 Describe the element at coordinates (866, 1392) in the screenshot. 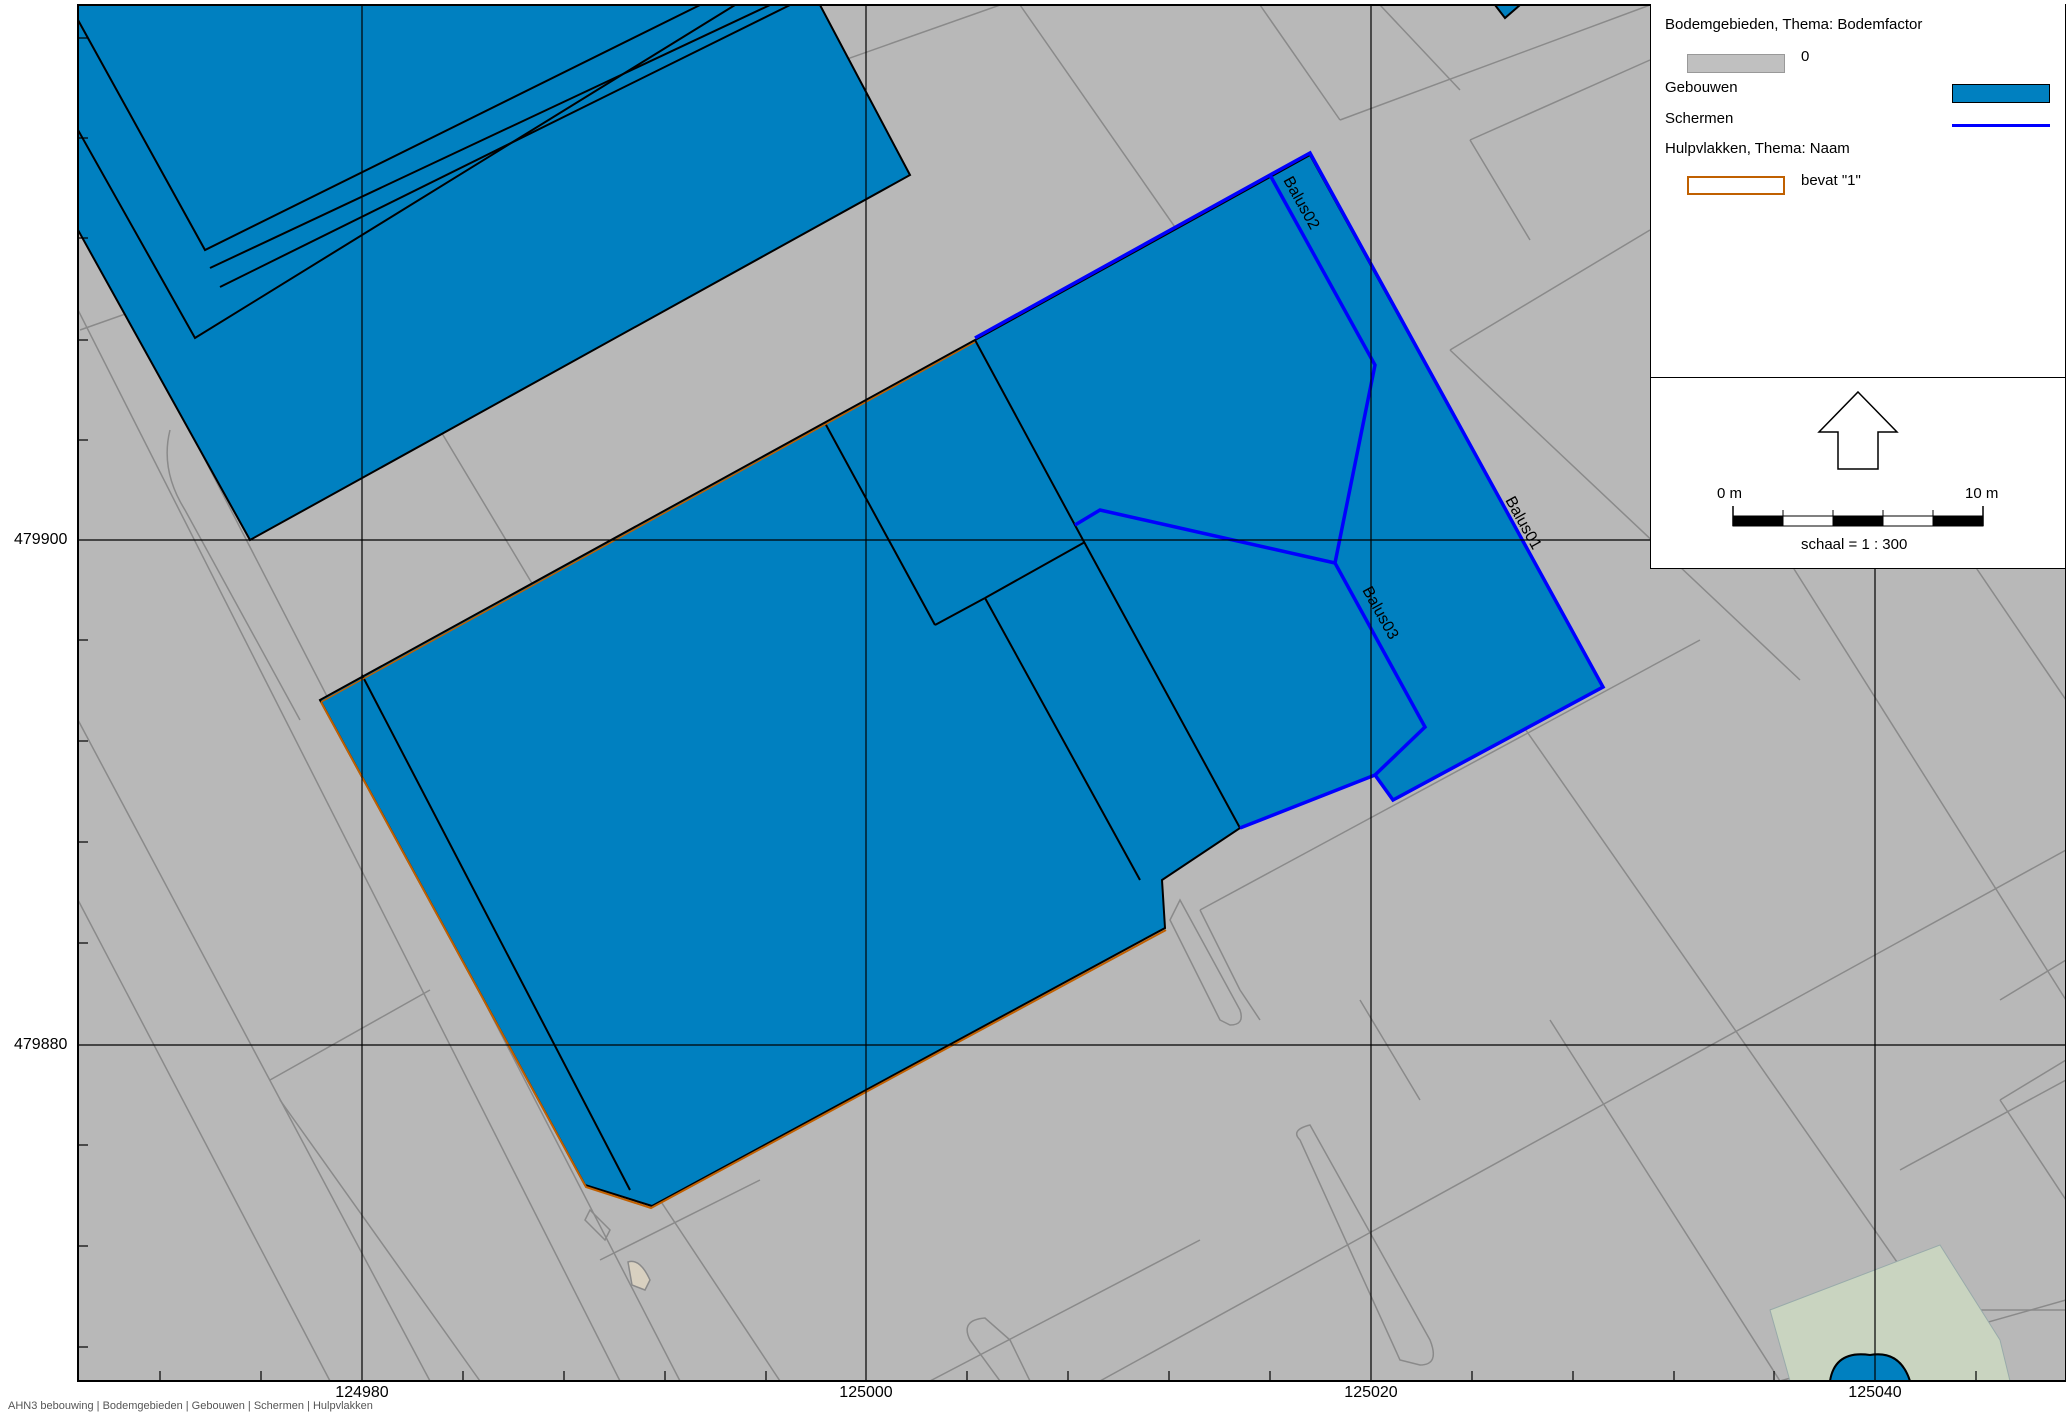

I see `x-tick-label: 125000` at that location.